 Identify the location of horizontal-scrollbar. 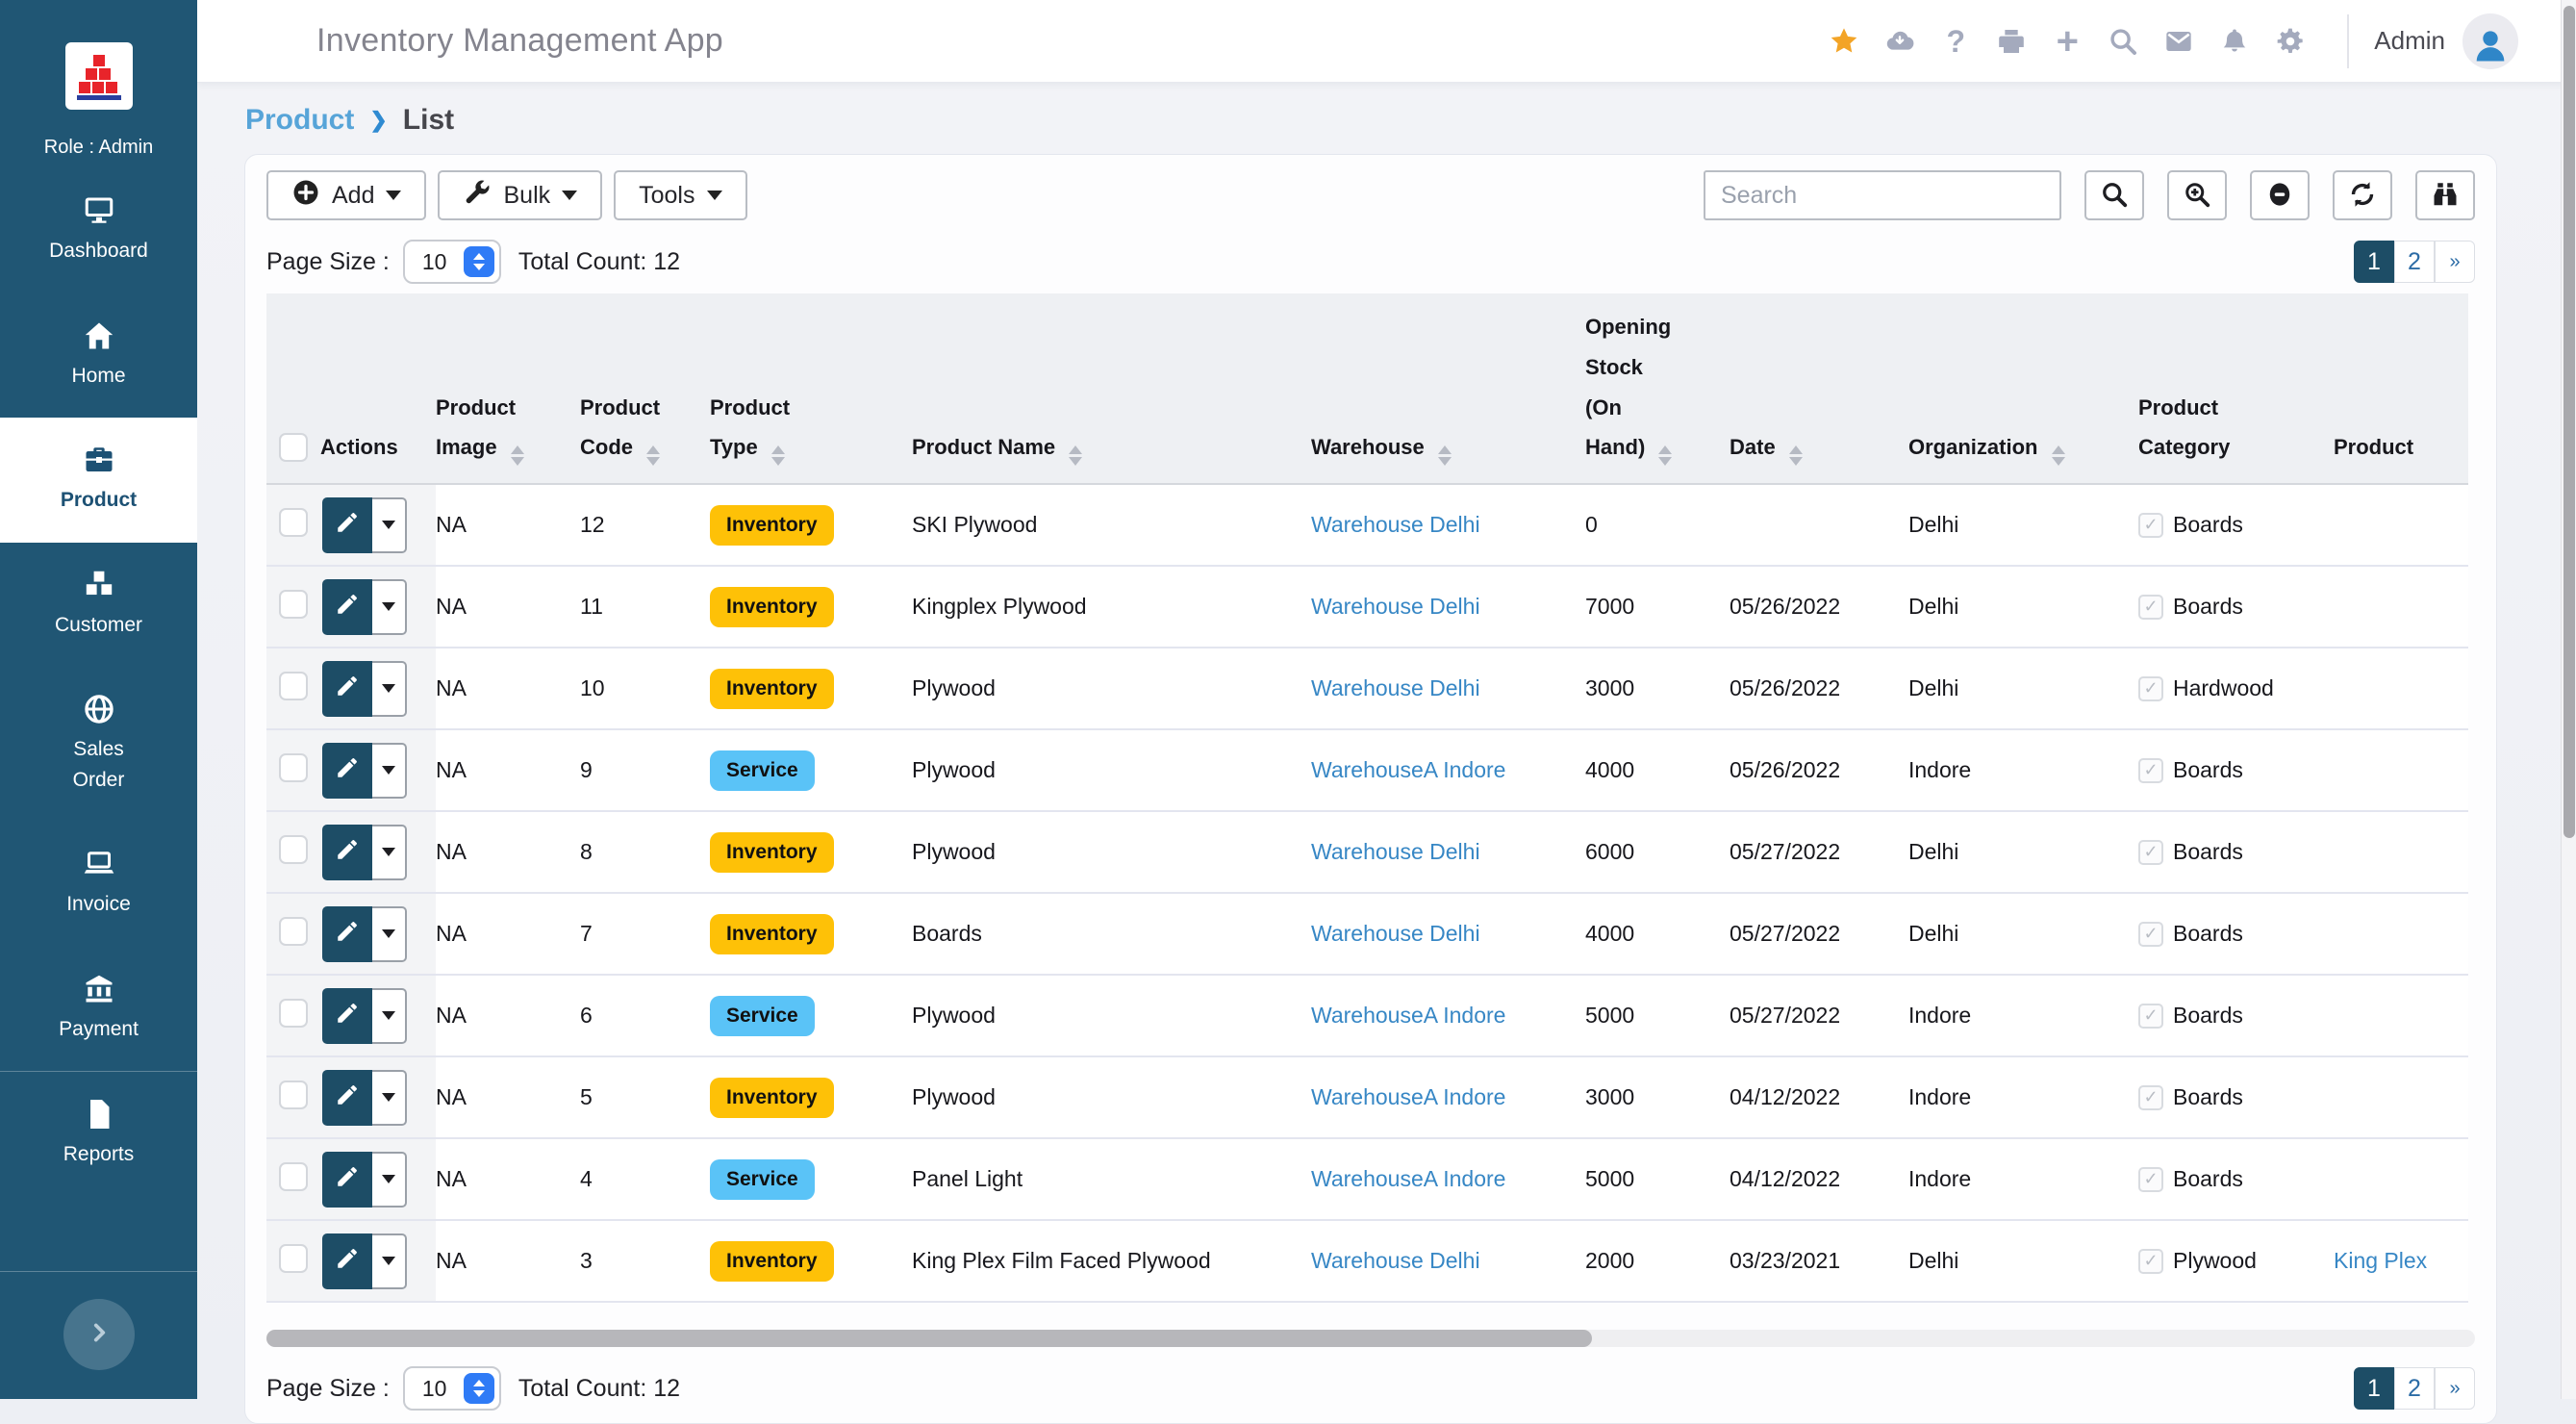
(1371, 1338).